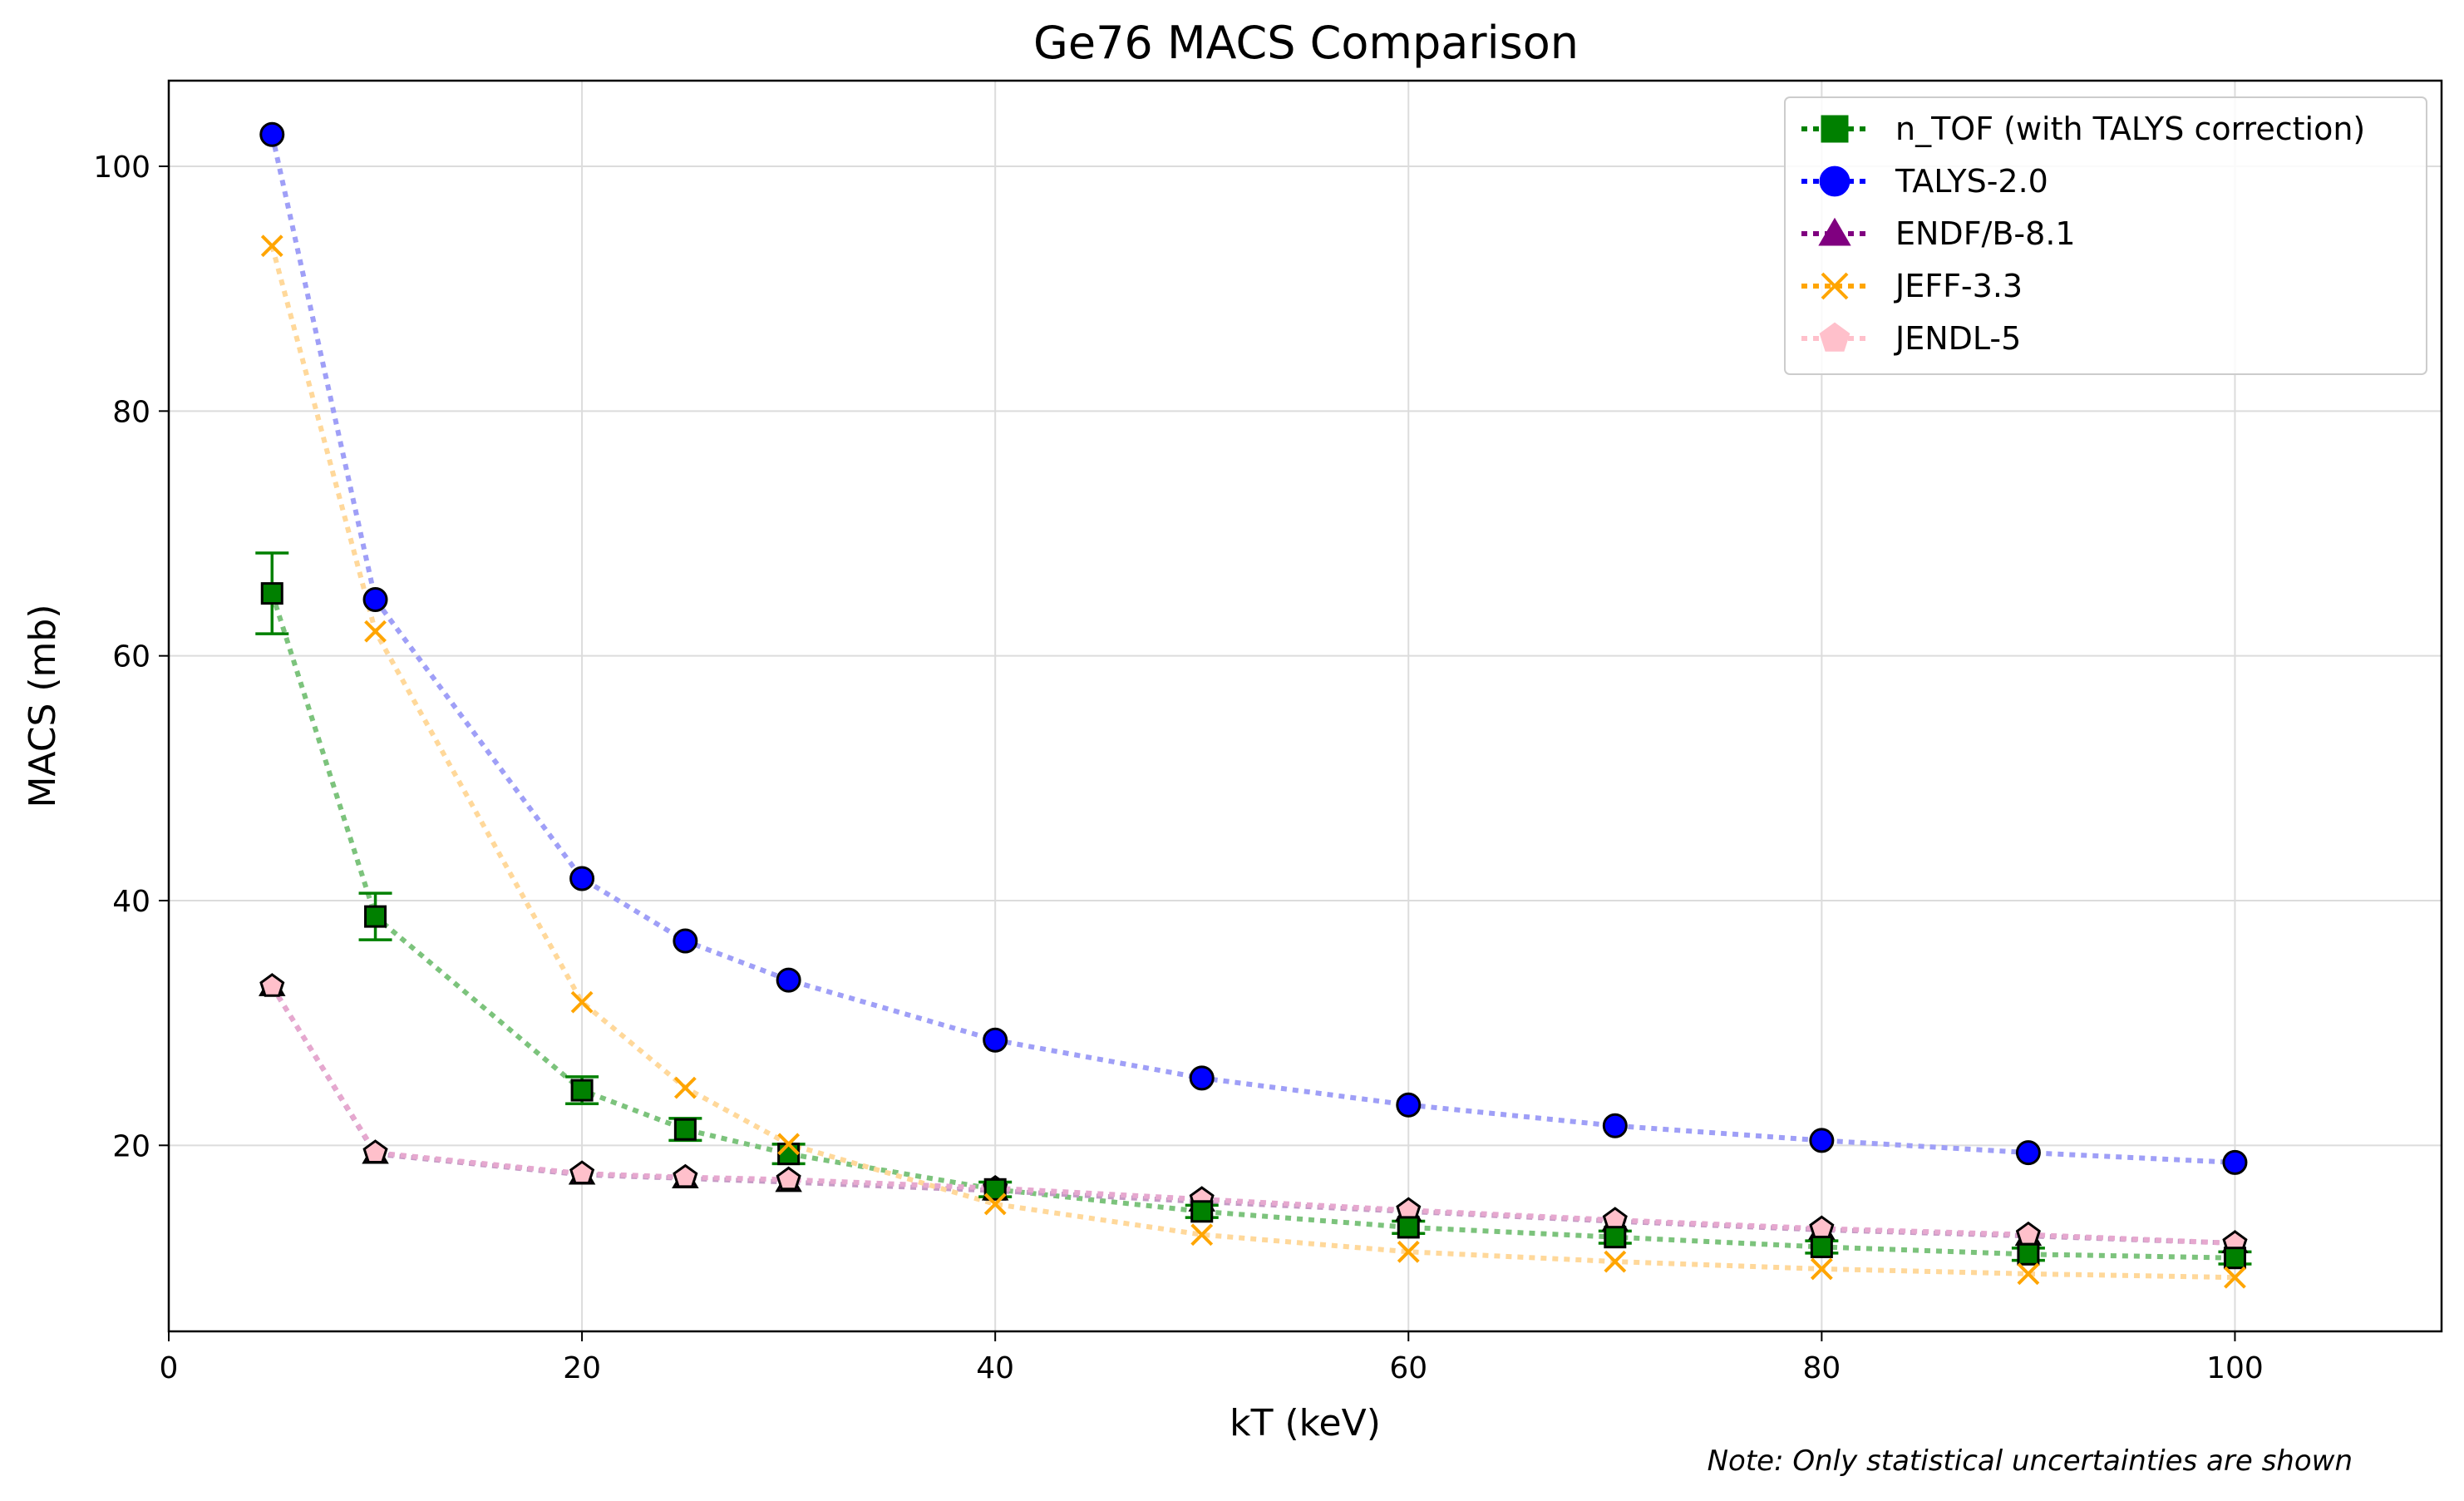 Image resolution: width=2464 pixels, height=1501 pixels. What do you see at coordinates (121, 168) in the screenshot?
I see `y-tick-label: 100` at bounding box center [121, 168].